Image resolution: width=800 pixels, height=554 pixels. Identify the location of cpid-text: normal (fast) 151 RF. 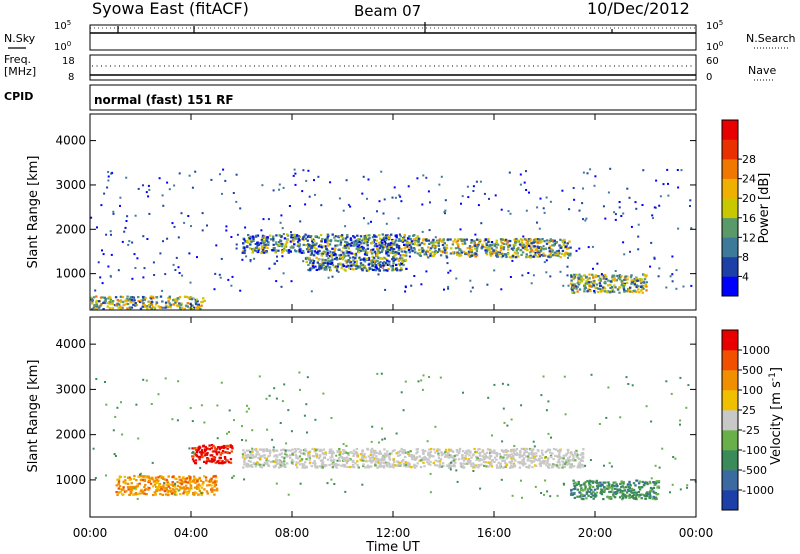
(164, 100).